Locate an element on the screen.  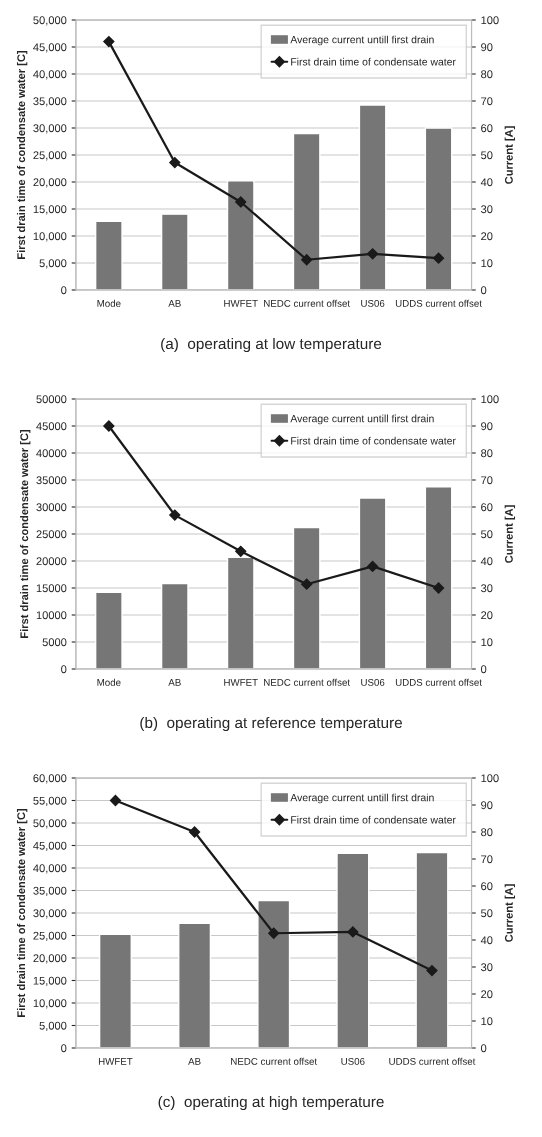
y-tick-label: 20000 is located at coordinates (51, 561).